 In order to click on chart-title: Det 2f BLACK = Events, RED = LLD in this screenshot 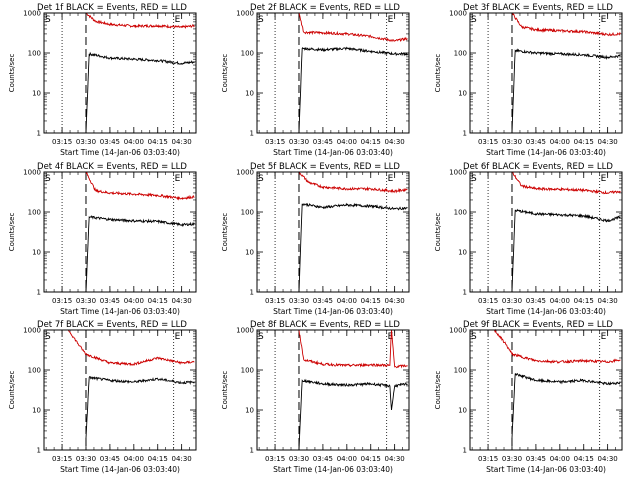, I will do `click(325, 8)`.